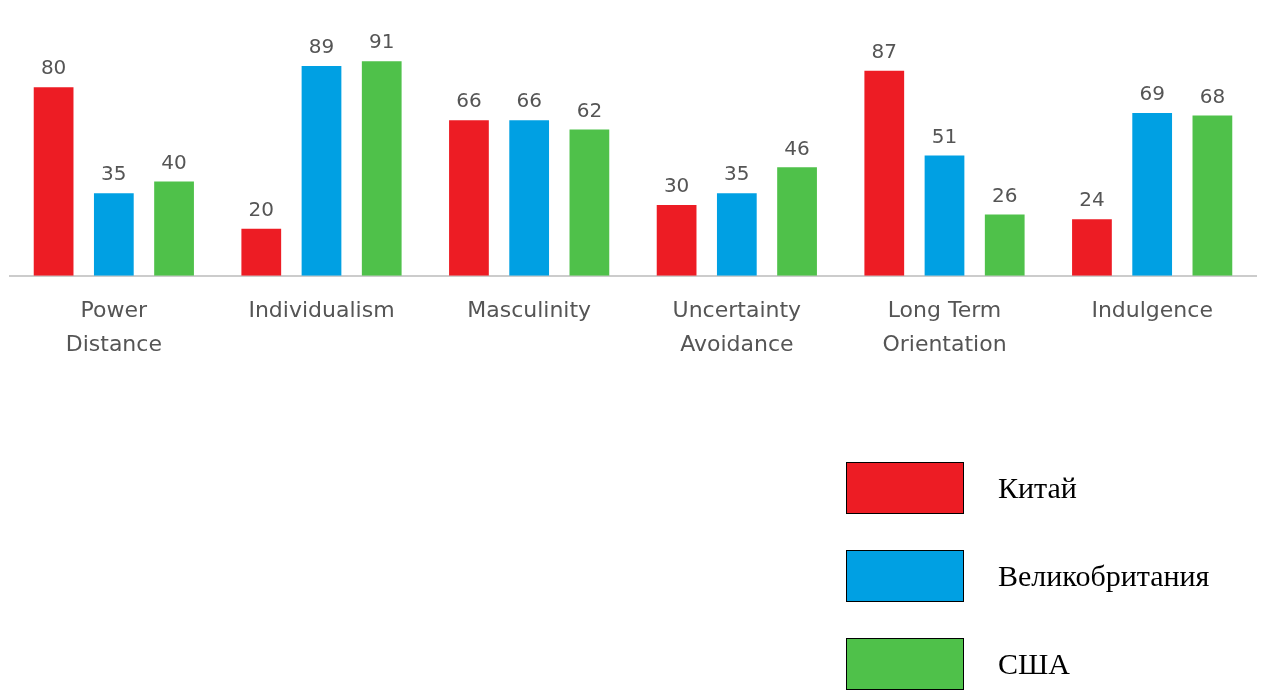 The image size is (1264, 699). What do you see at coordinates (1005, 194) in the screenshot?
I see `data-label: 26` at bounding box center [1005, 194].